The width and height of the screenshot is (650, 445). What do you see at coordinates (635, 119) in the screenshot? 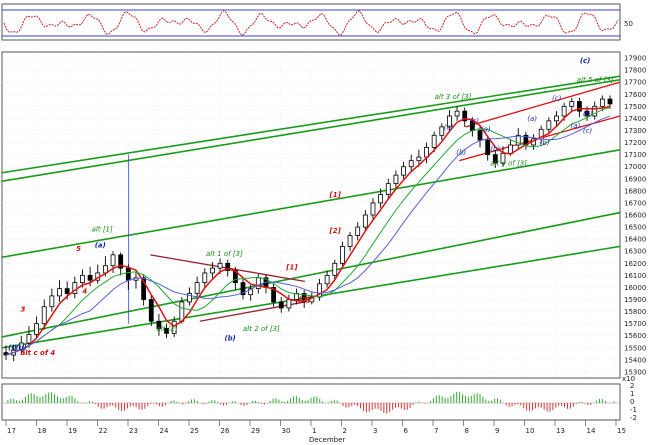
I see `price-tick-label: 17400` at bounding box center [635, 119].